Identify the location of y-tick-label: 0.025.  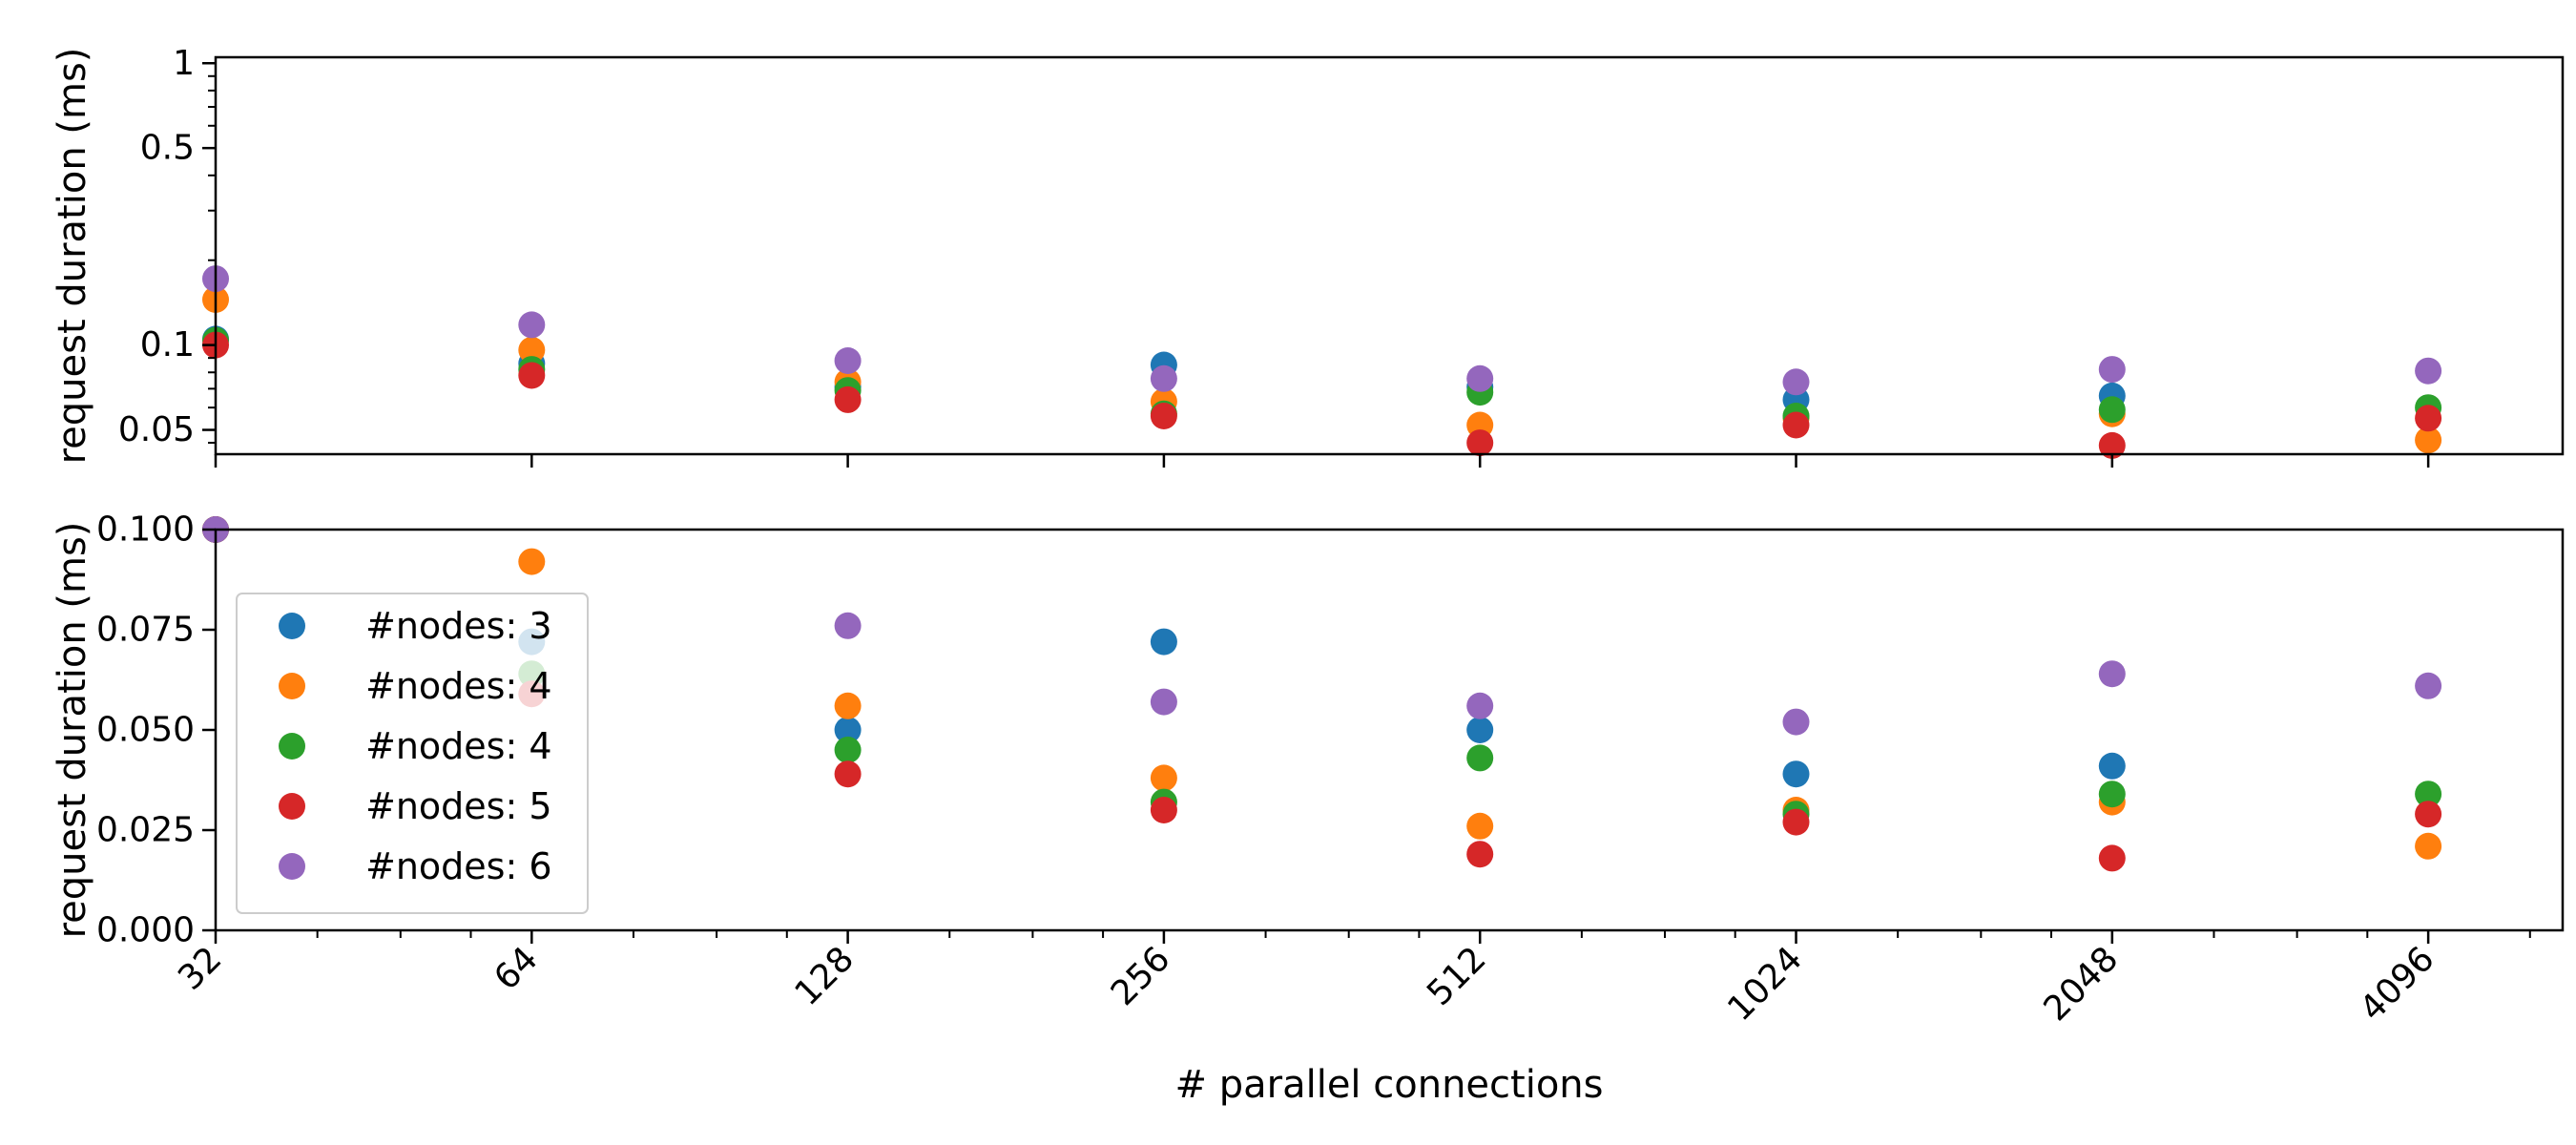
(145, 830).